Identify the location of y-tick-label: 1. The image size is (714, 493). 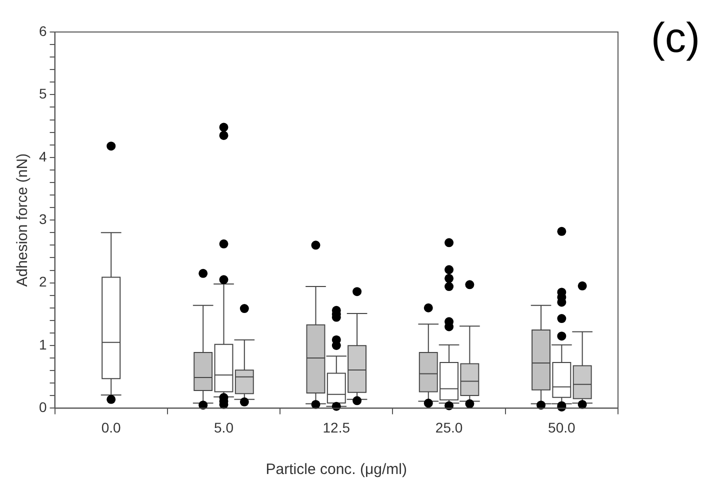
(42, 344).